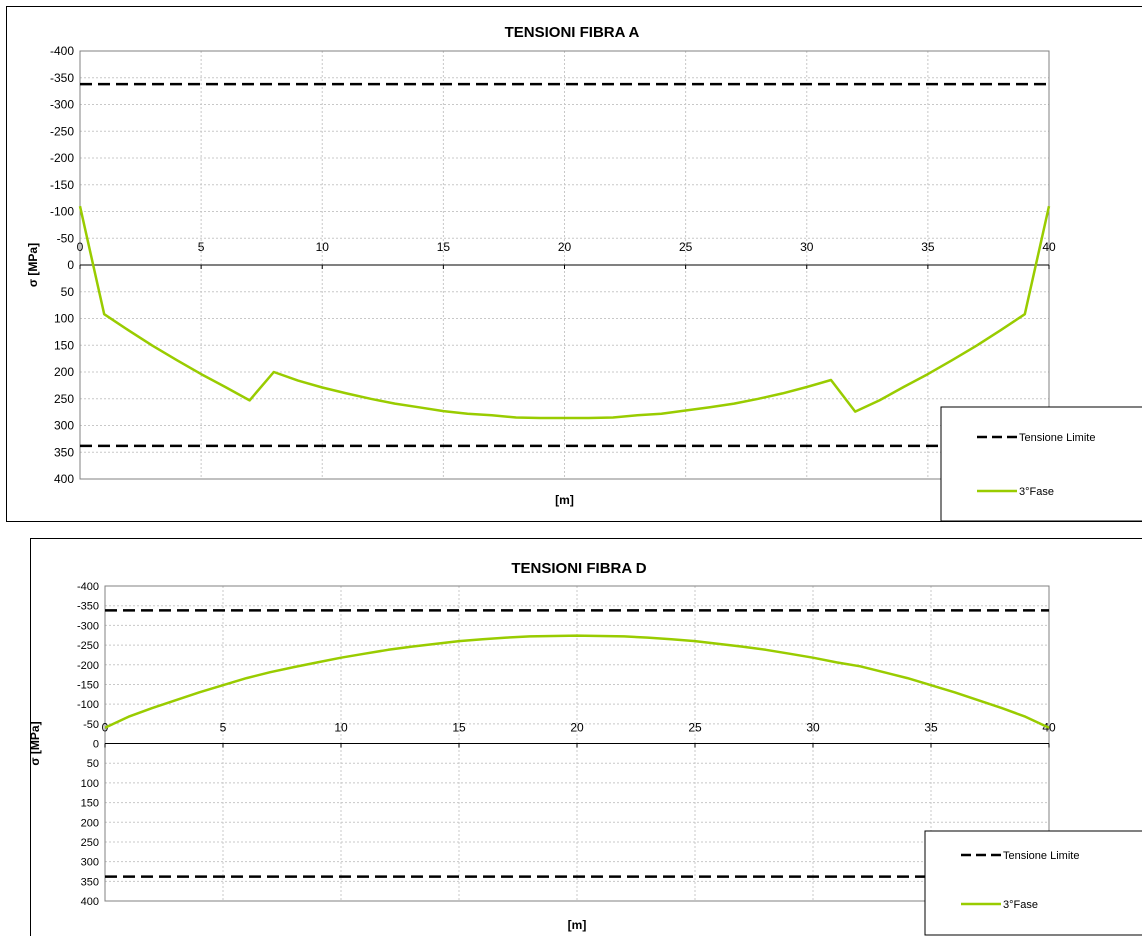 The width and height of the screenshot is (1142, 937). Describe the element at coordinates (572, 32) in the screenshot. I see `chart-title: TENSIONI FIBRA A` at that location.